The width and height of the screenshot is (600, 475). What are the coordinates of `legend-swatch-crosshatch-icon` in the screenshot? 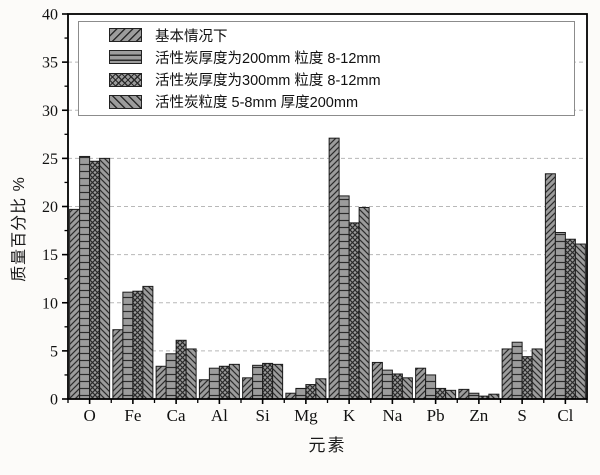 It's located at (125, 79).